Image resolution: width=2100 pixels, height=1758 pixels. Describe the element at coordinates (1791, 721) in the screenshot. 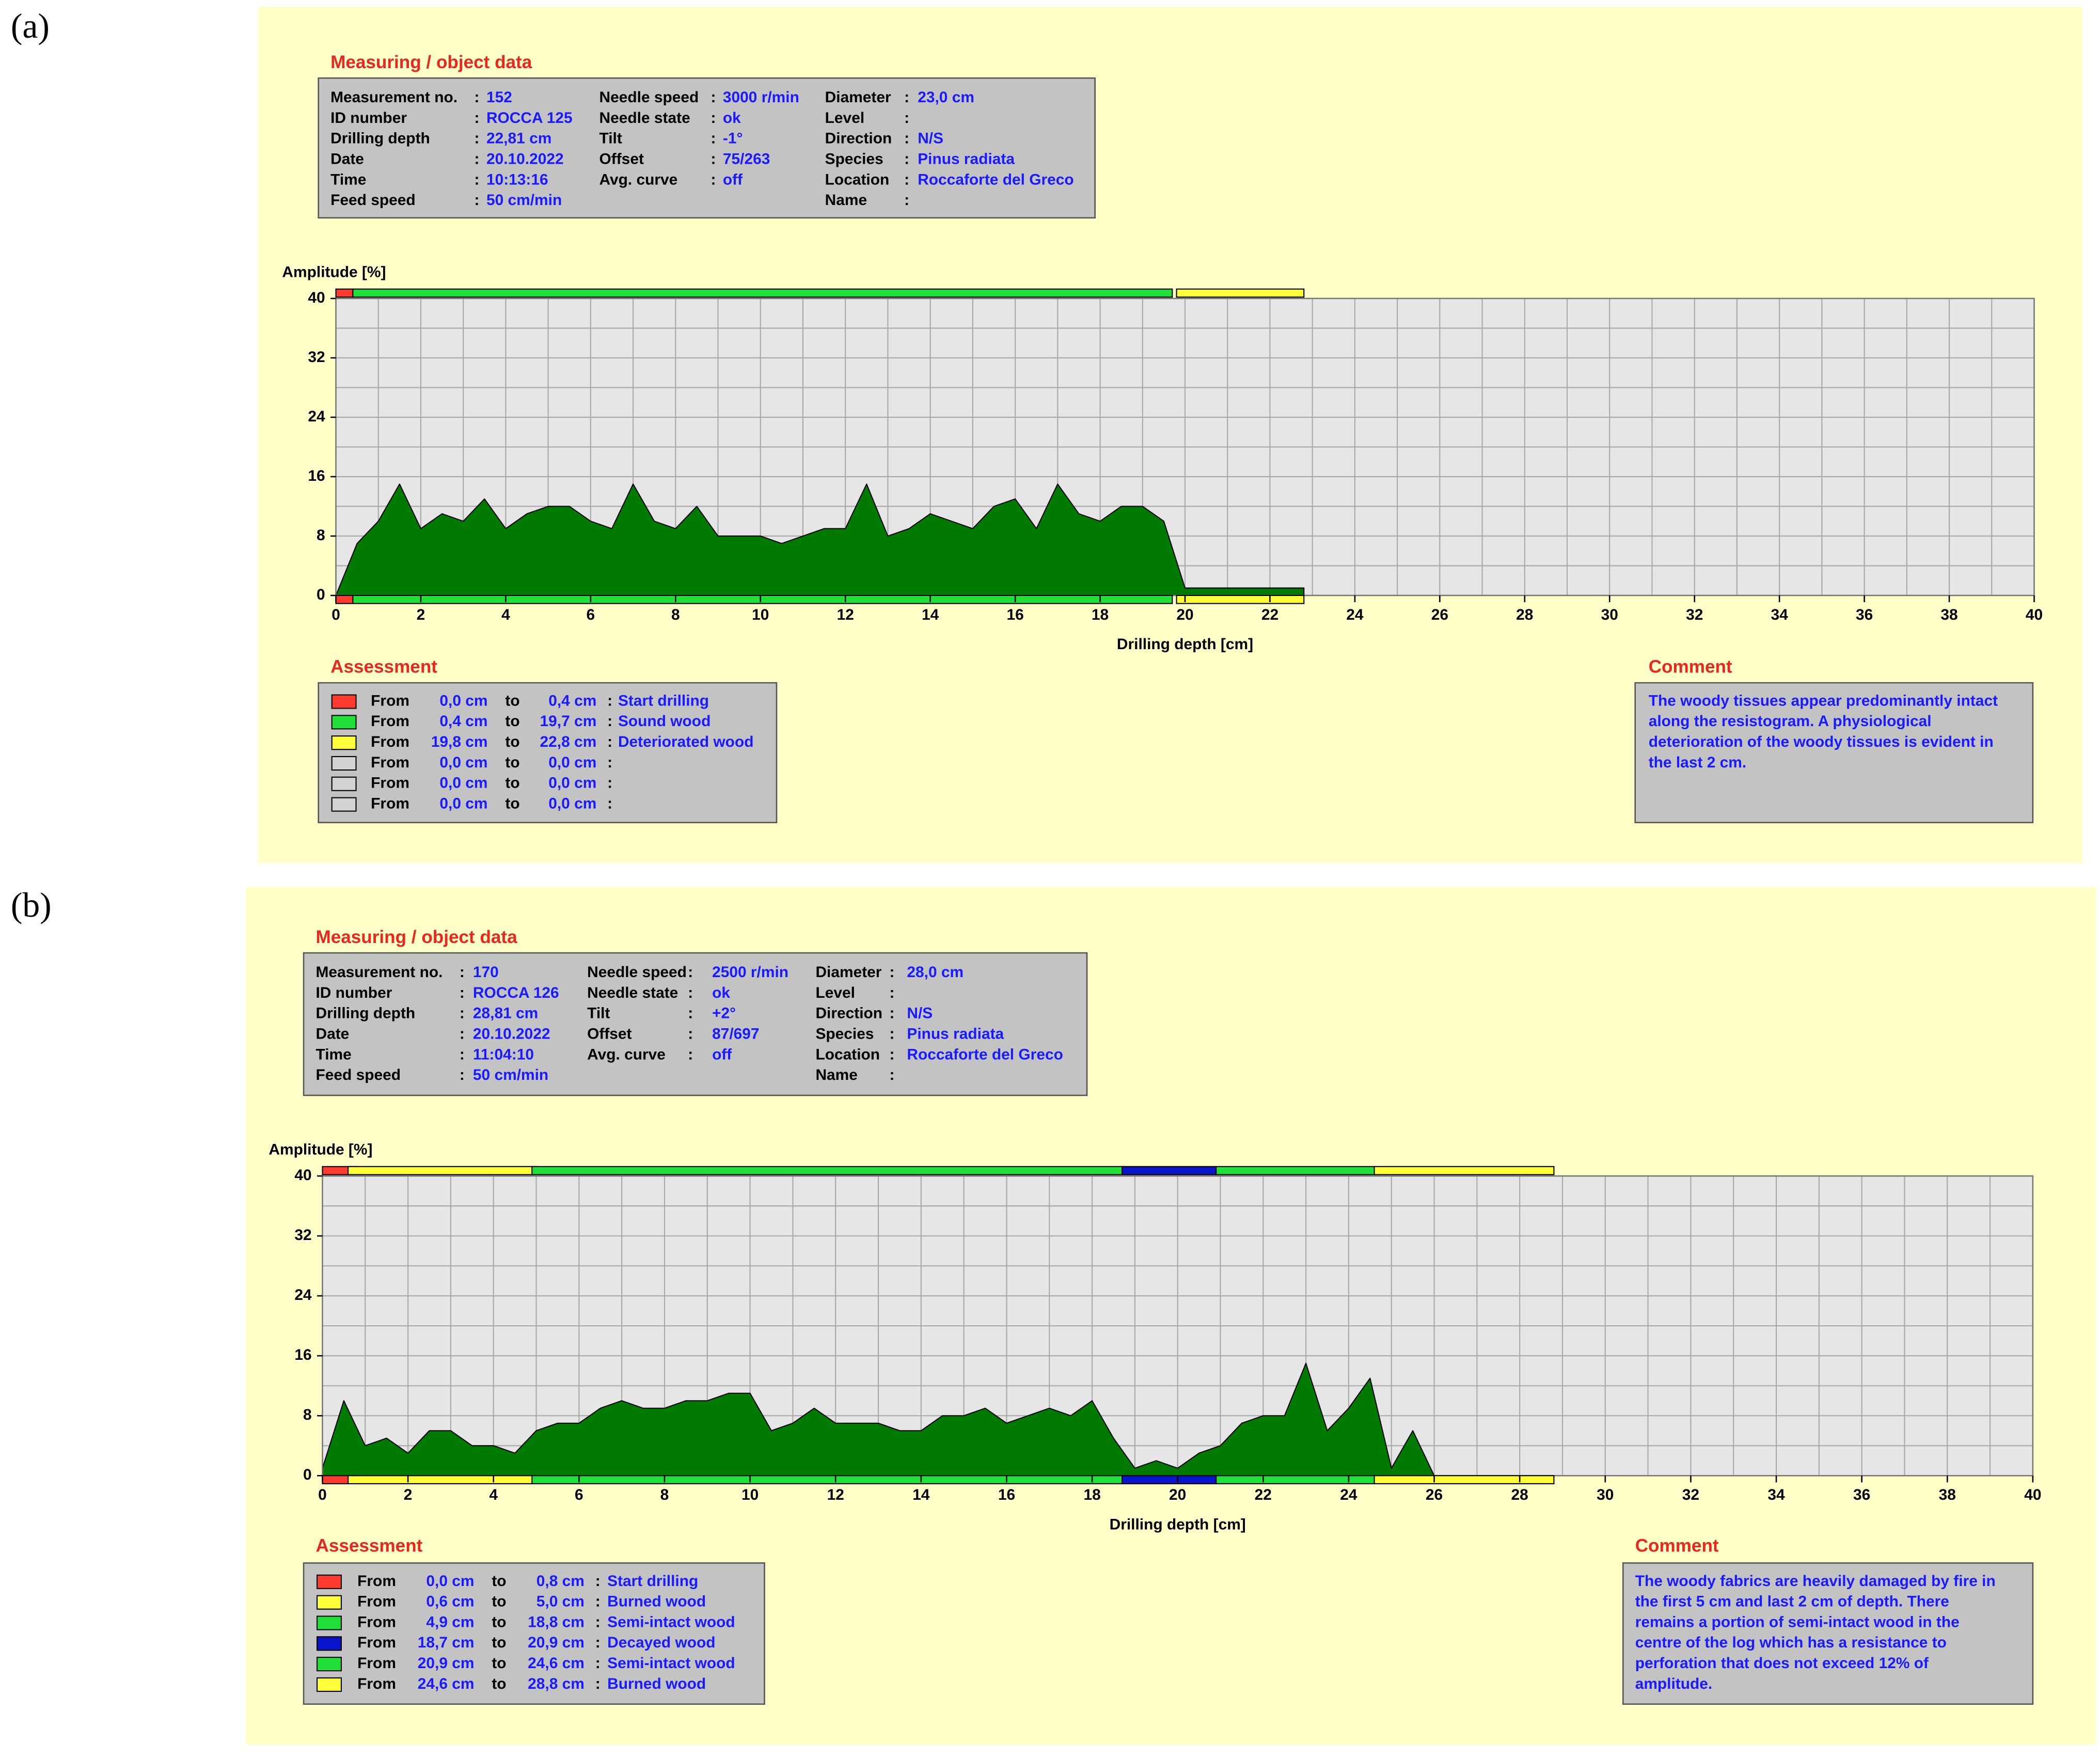

I see `comment-line: along the resistogram. A physiological` at that location.